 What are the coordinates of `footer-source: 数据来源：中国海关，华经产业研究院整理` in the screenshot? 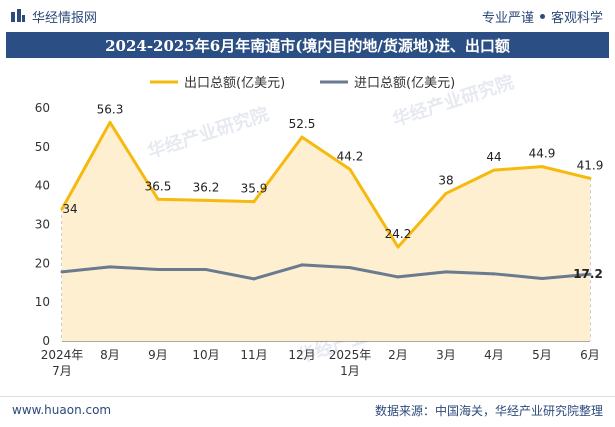 It's located at (488, 410).